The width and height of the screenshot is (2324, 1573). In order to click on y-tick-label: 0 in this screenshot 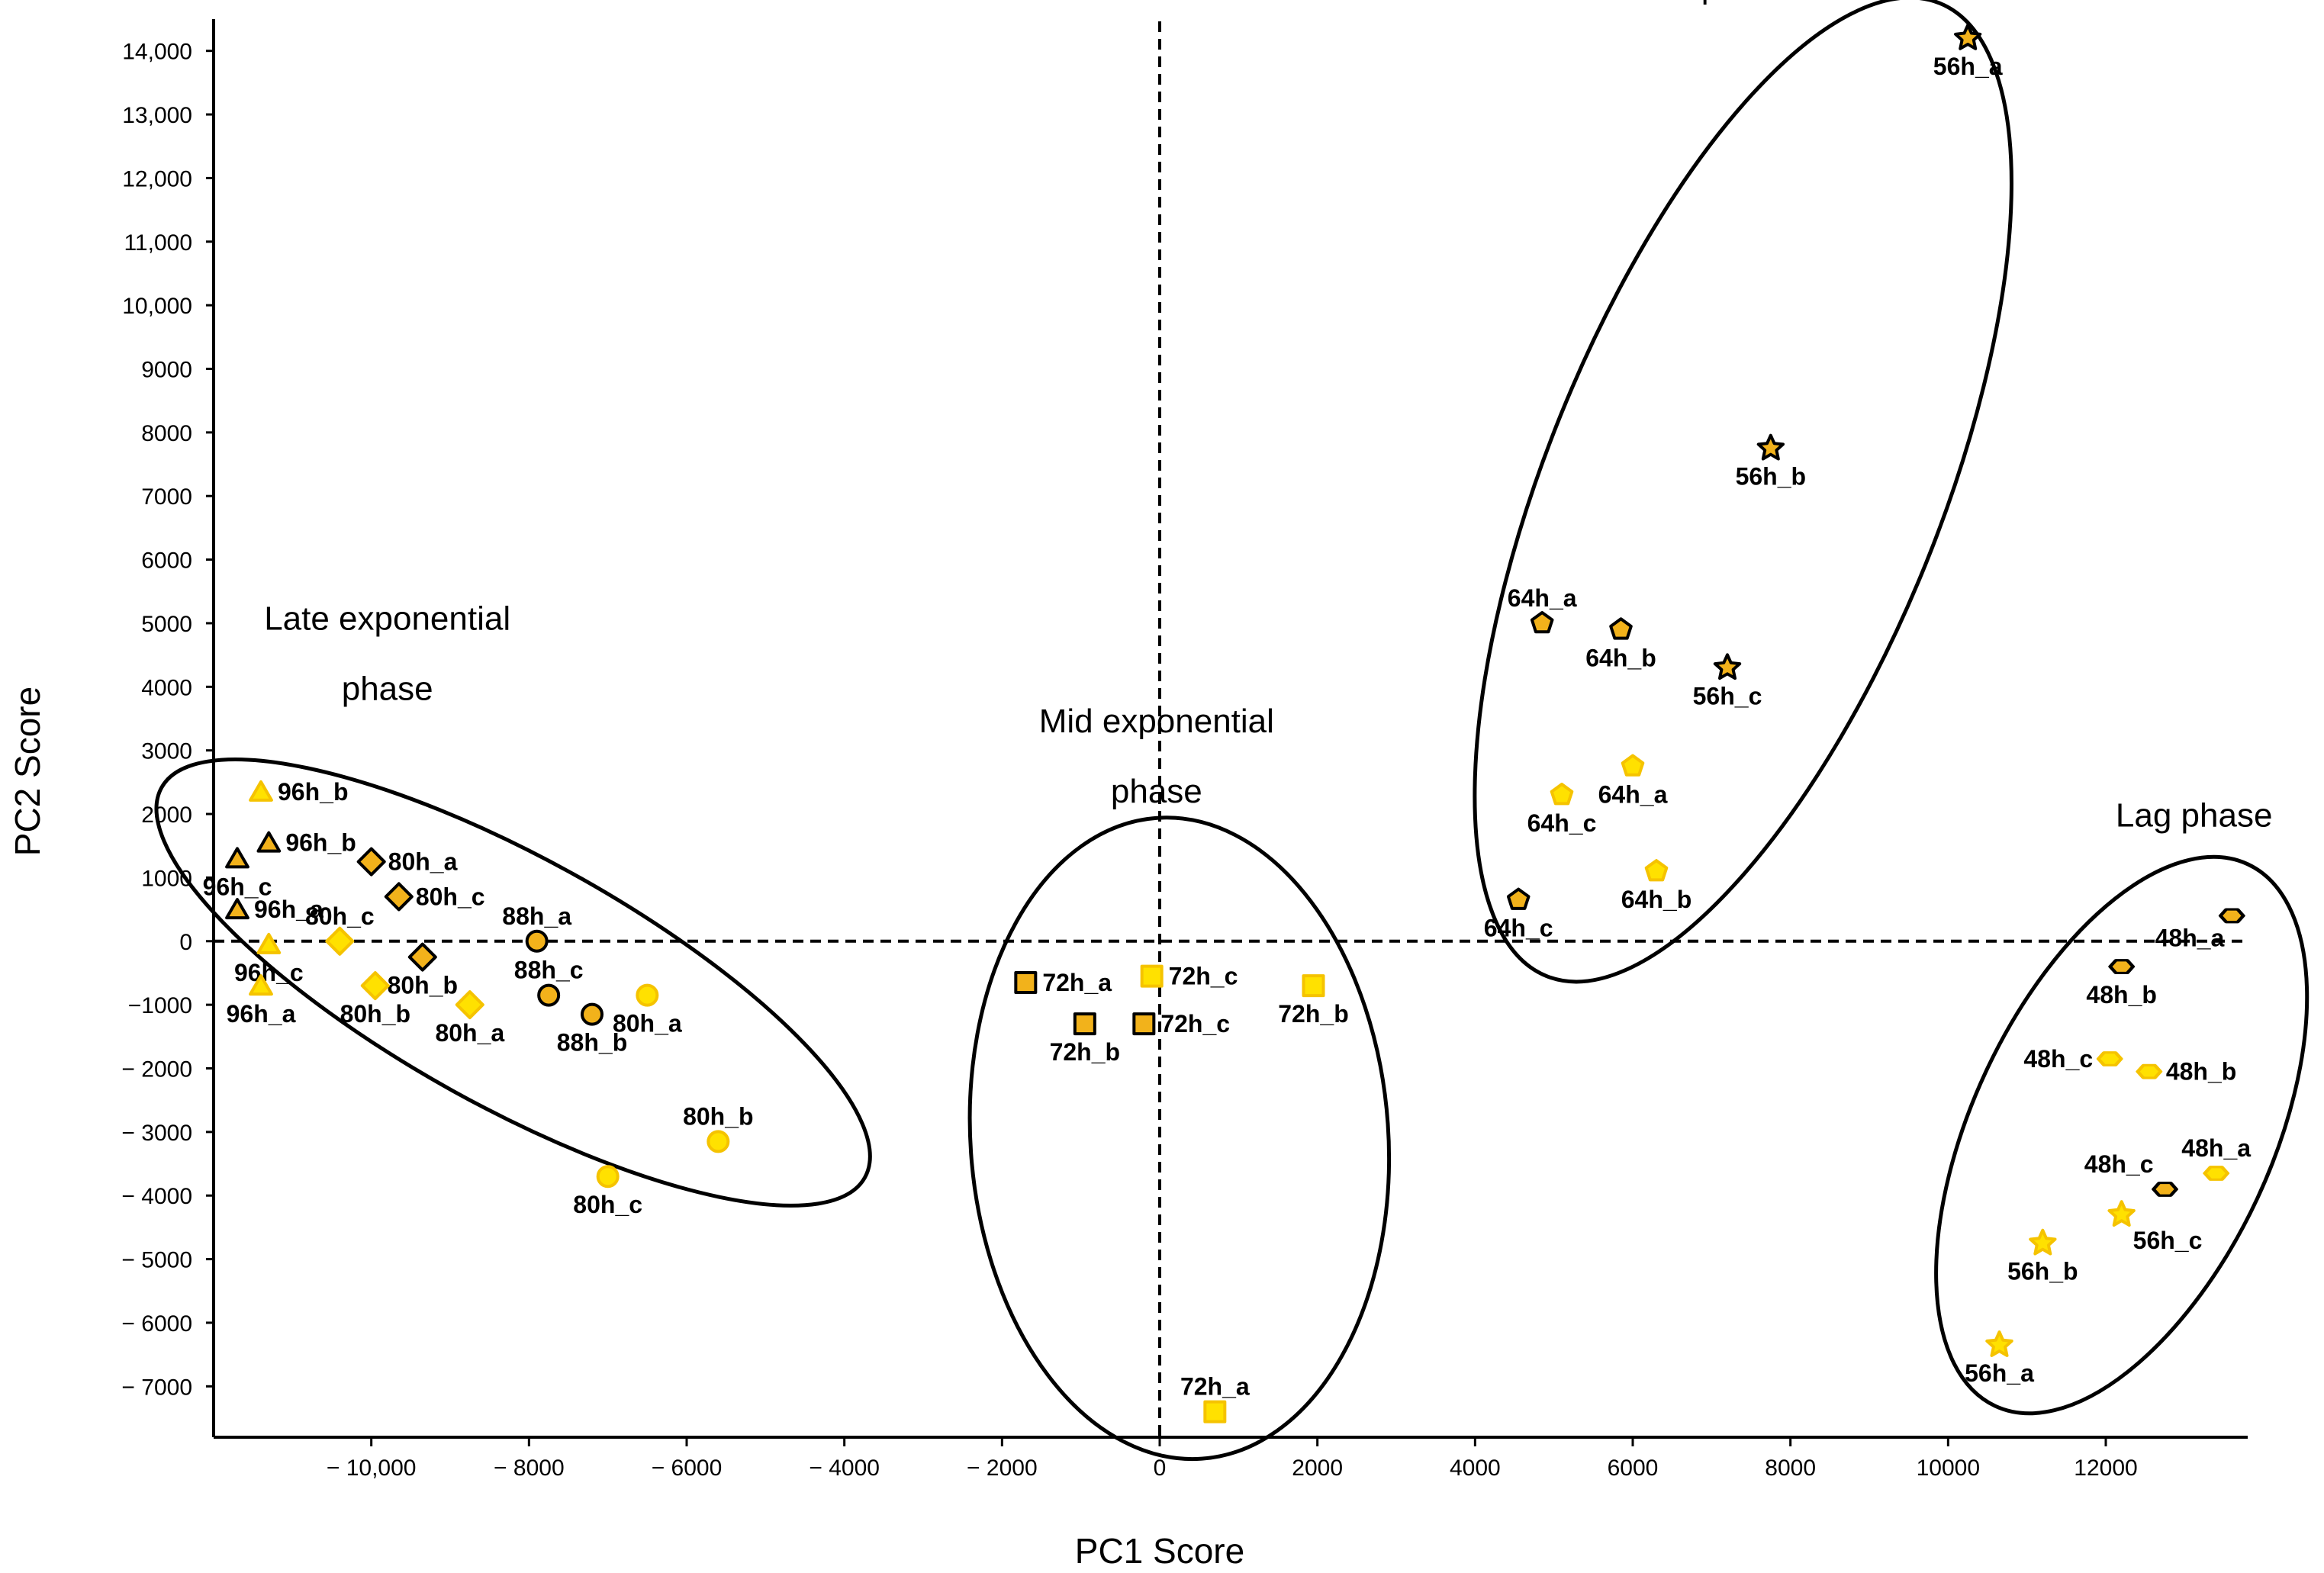, I will do `click(185, 943)`.